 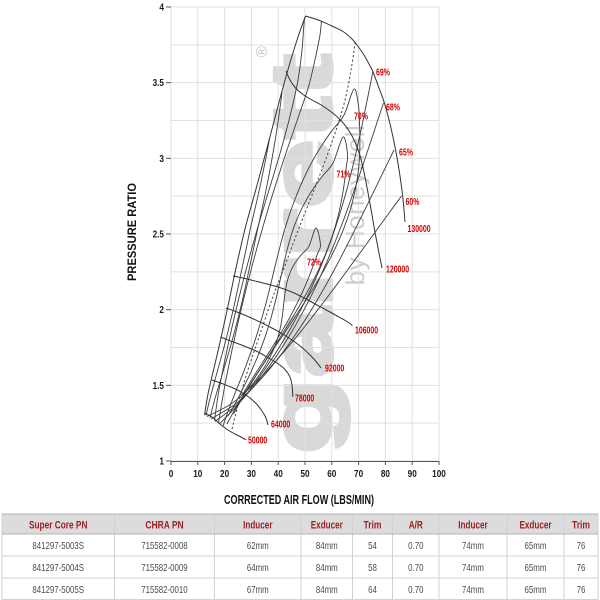 What do you see at coordinates (299, 500) in the screenshot?
I see `svg-text: CORRECTED AIR FLOW (LBS/MIN)` at bounding box center [299, 500].